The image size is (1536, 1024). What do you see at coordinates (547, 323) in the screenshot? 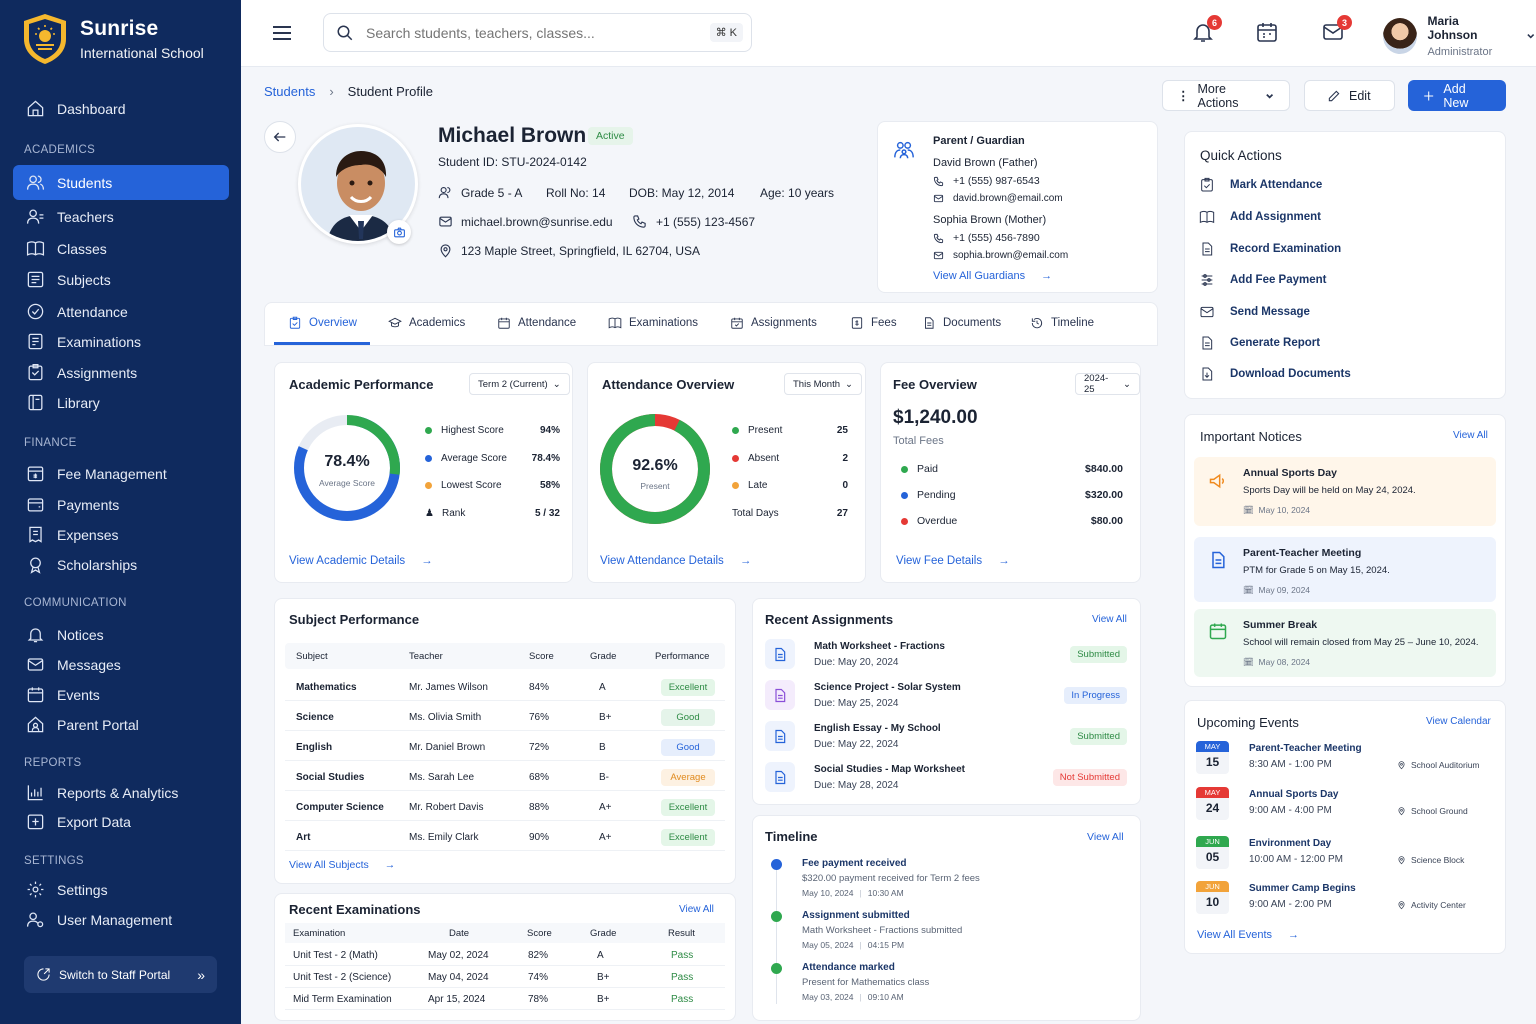
I see `tab-label: Attendance` at bounding box center [547, 323].